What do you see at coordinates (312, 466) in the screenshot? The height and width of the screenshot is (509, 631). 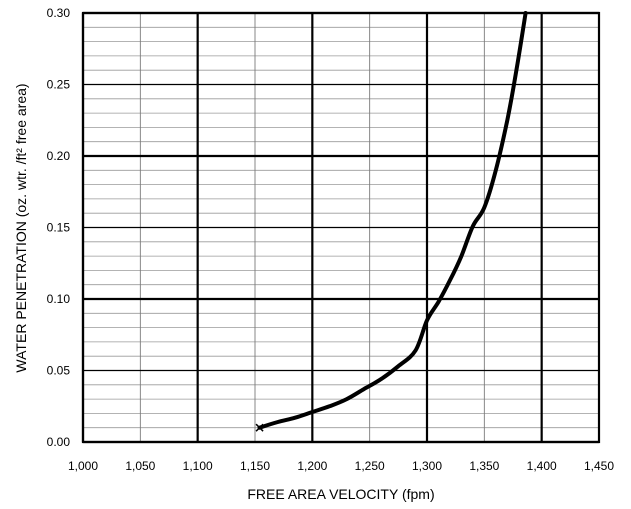 I see `x-tick-label: 1,200` at bounding box center [312, 466].